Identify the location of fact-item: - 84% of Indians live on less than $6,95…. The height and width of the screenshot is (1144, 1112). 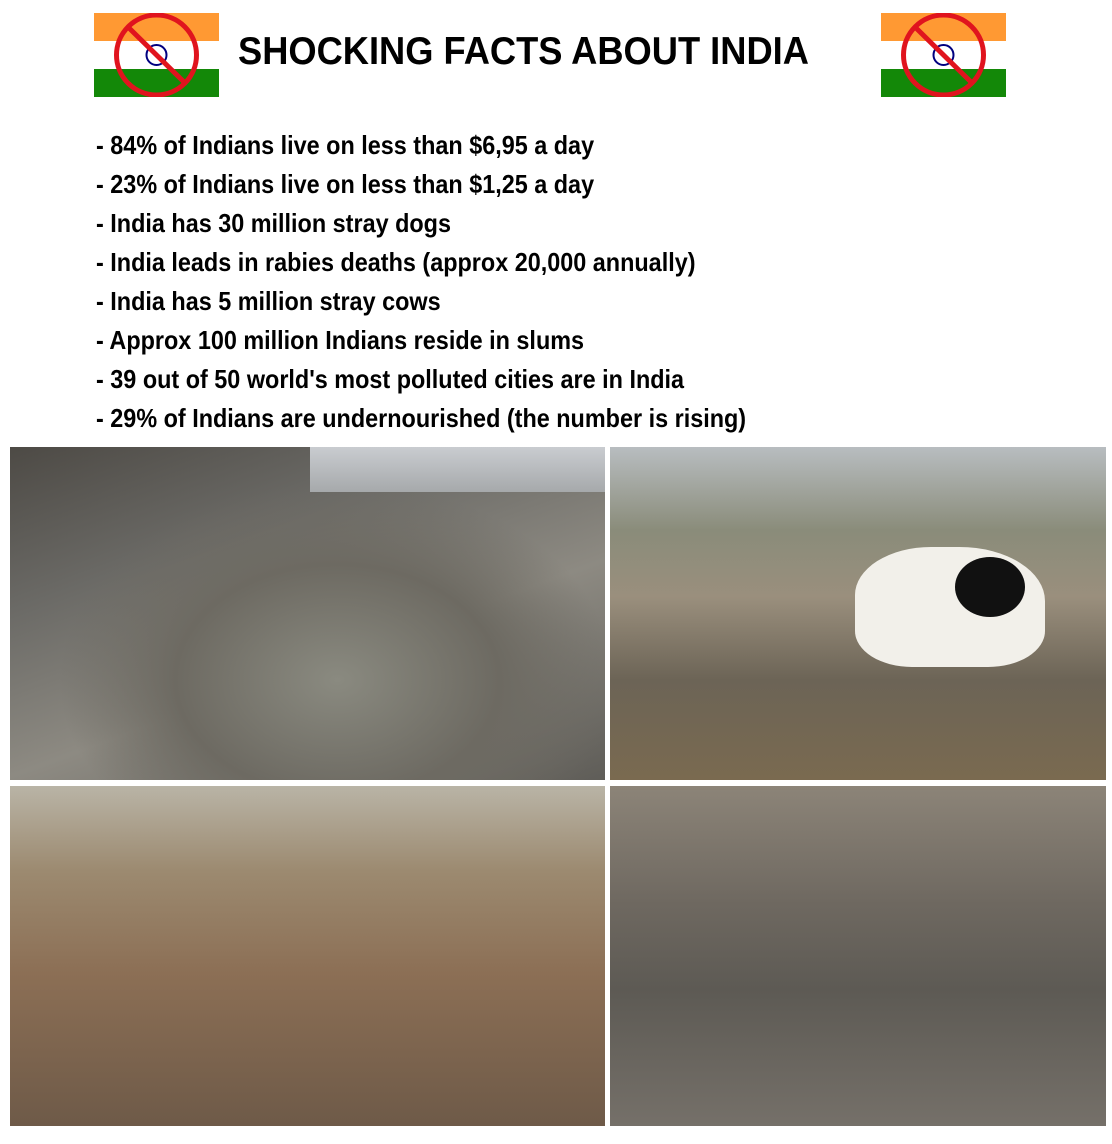
(345, 145).